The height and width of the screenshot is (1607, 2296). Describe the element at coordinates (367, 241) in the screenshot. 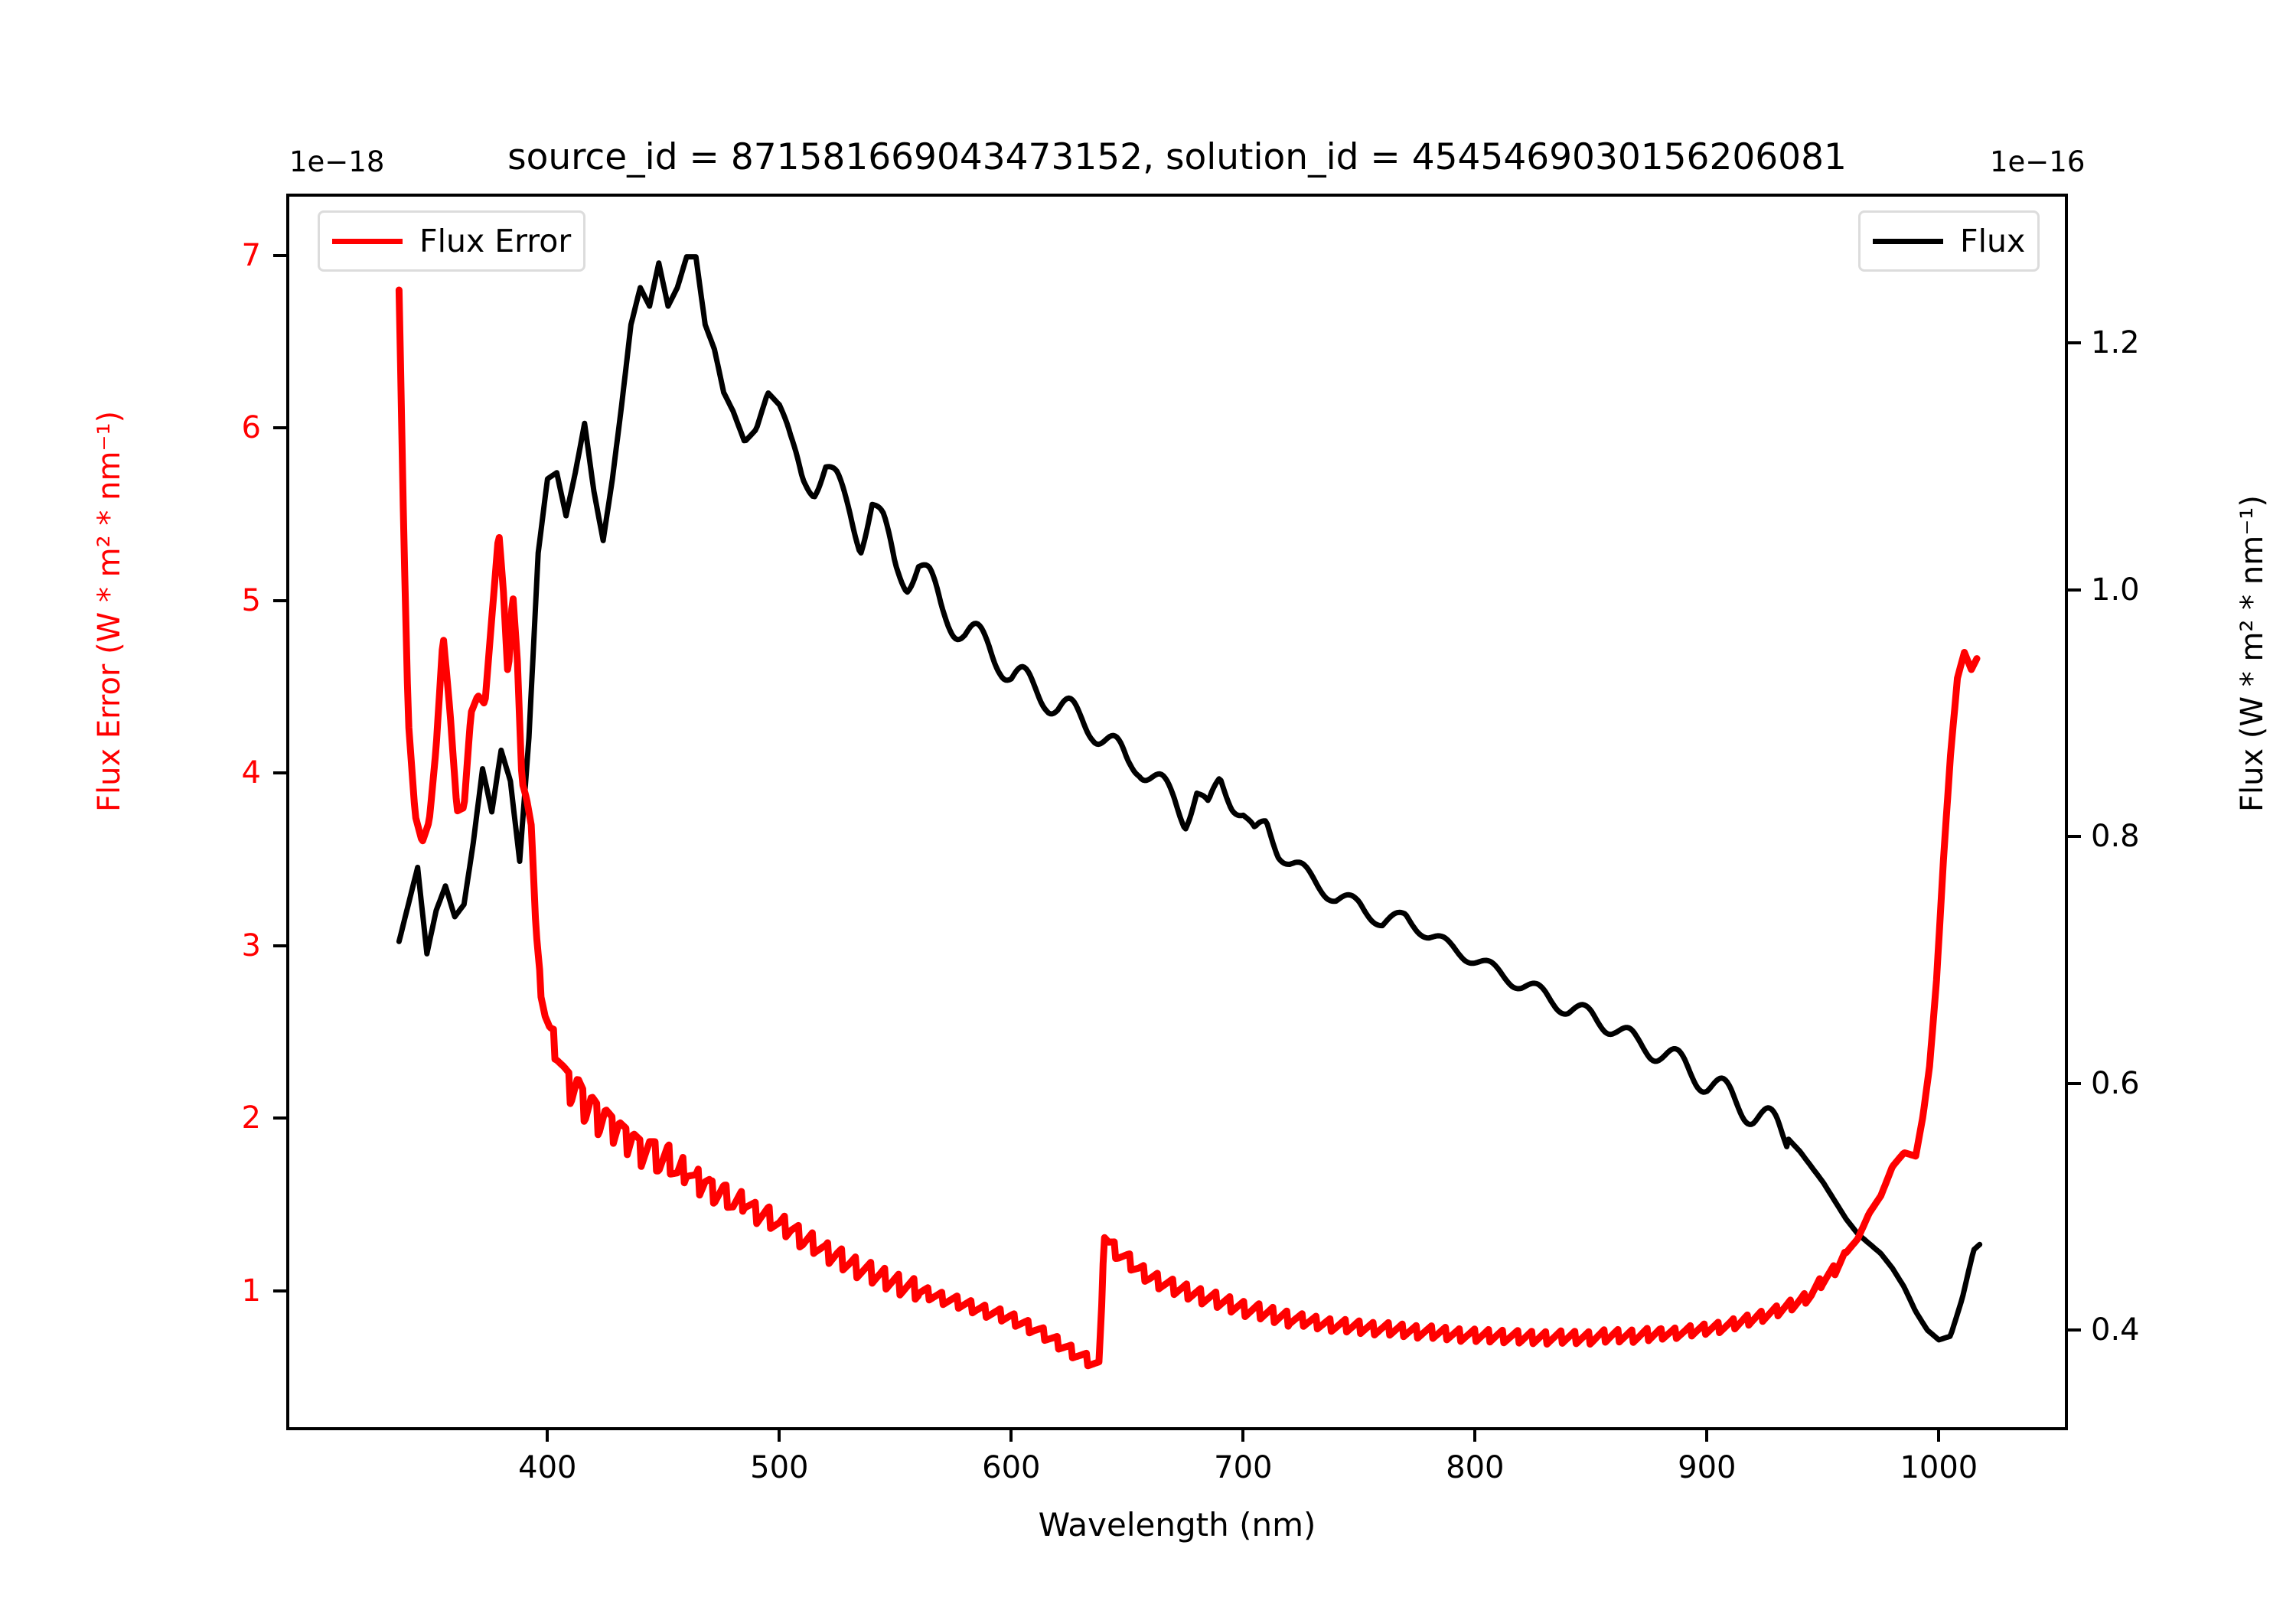

I see `legend-line-swatch-error` at that location.